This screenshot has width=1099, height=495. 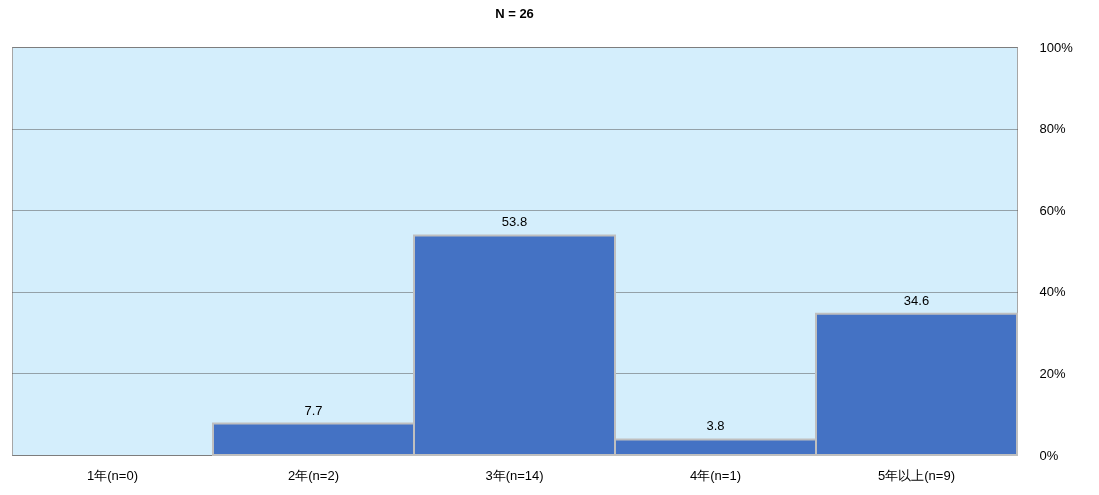 I want to click on x-tick-label: 4年(n=1), so click(x=715, y=475).